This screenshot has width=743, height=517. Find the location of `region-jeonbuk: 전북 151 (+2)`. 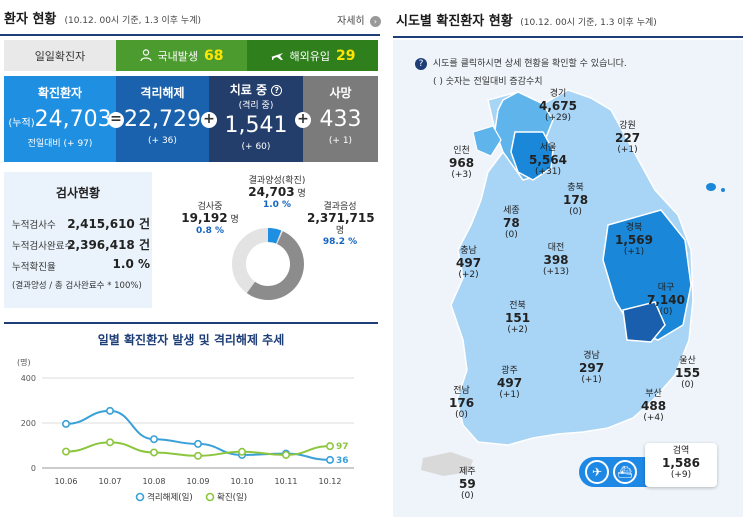

region-jeonbuk: 전북 151 (+2) is located at coordinates (518, 318).